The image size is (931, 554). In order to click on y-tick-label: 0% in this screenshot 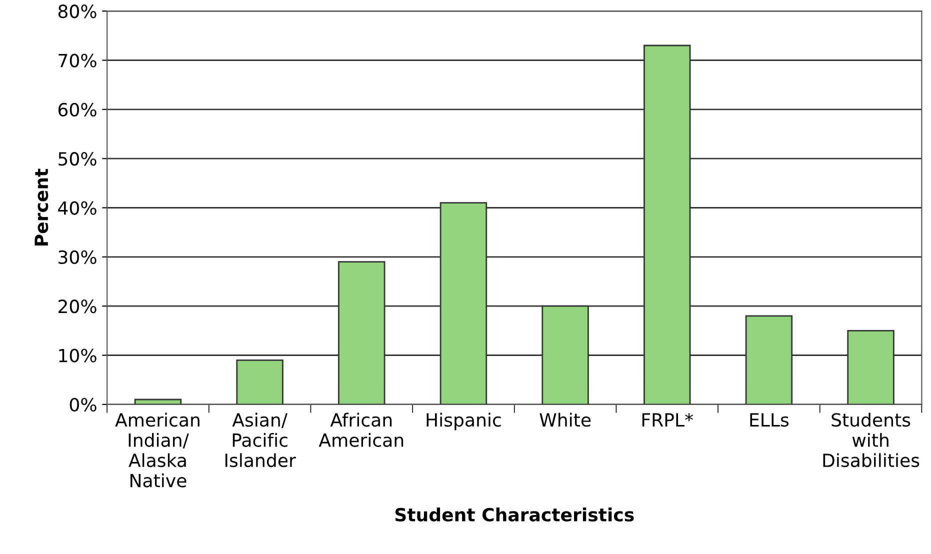, I will do `click(83, 405)`.